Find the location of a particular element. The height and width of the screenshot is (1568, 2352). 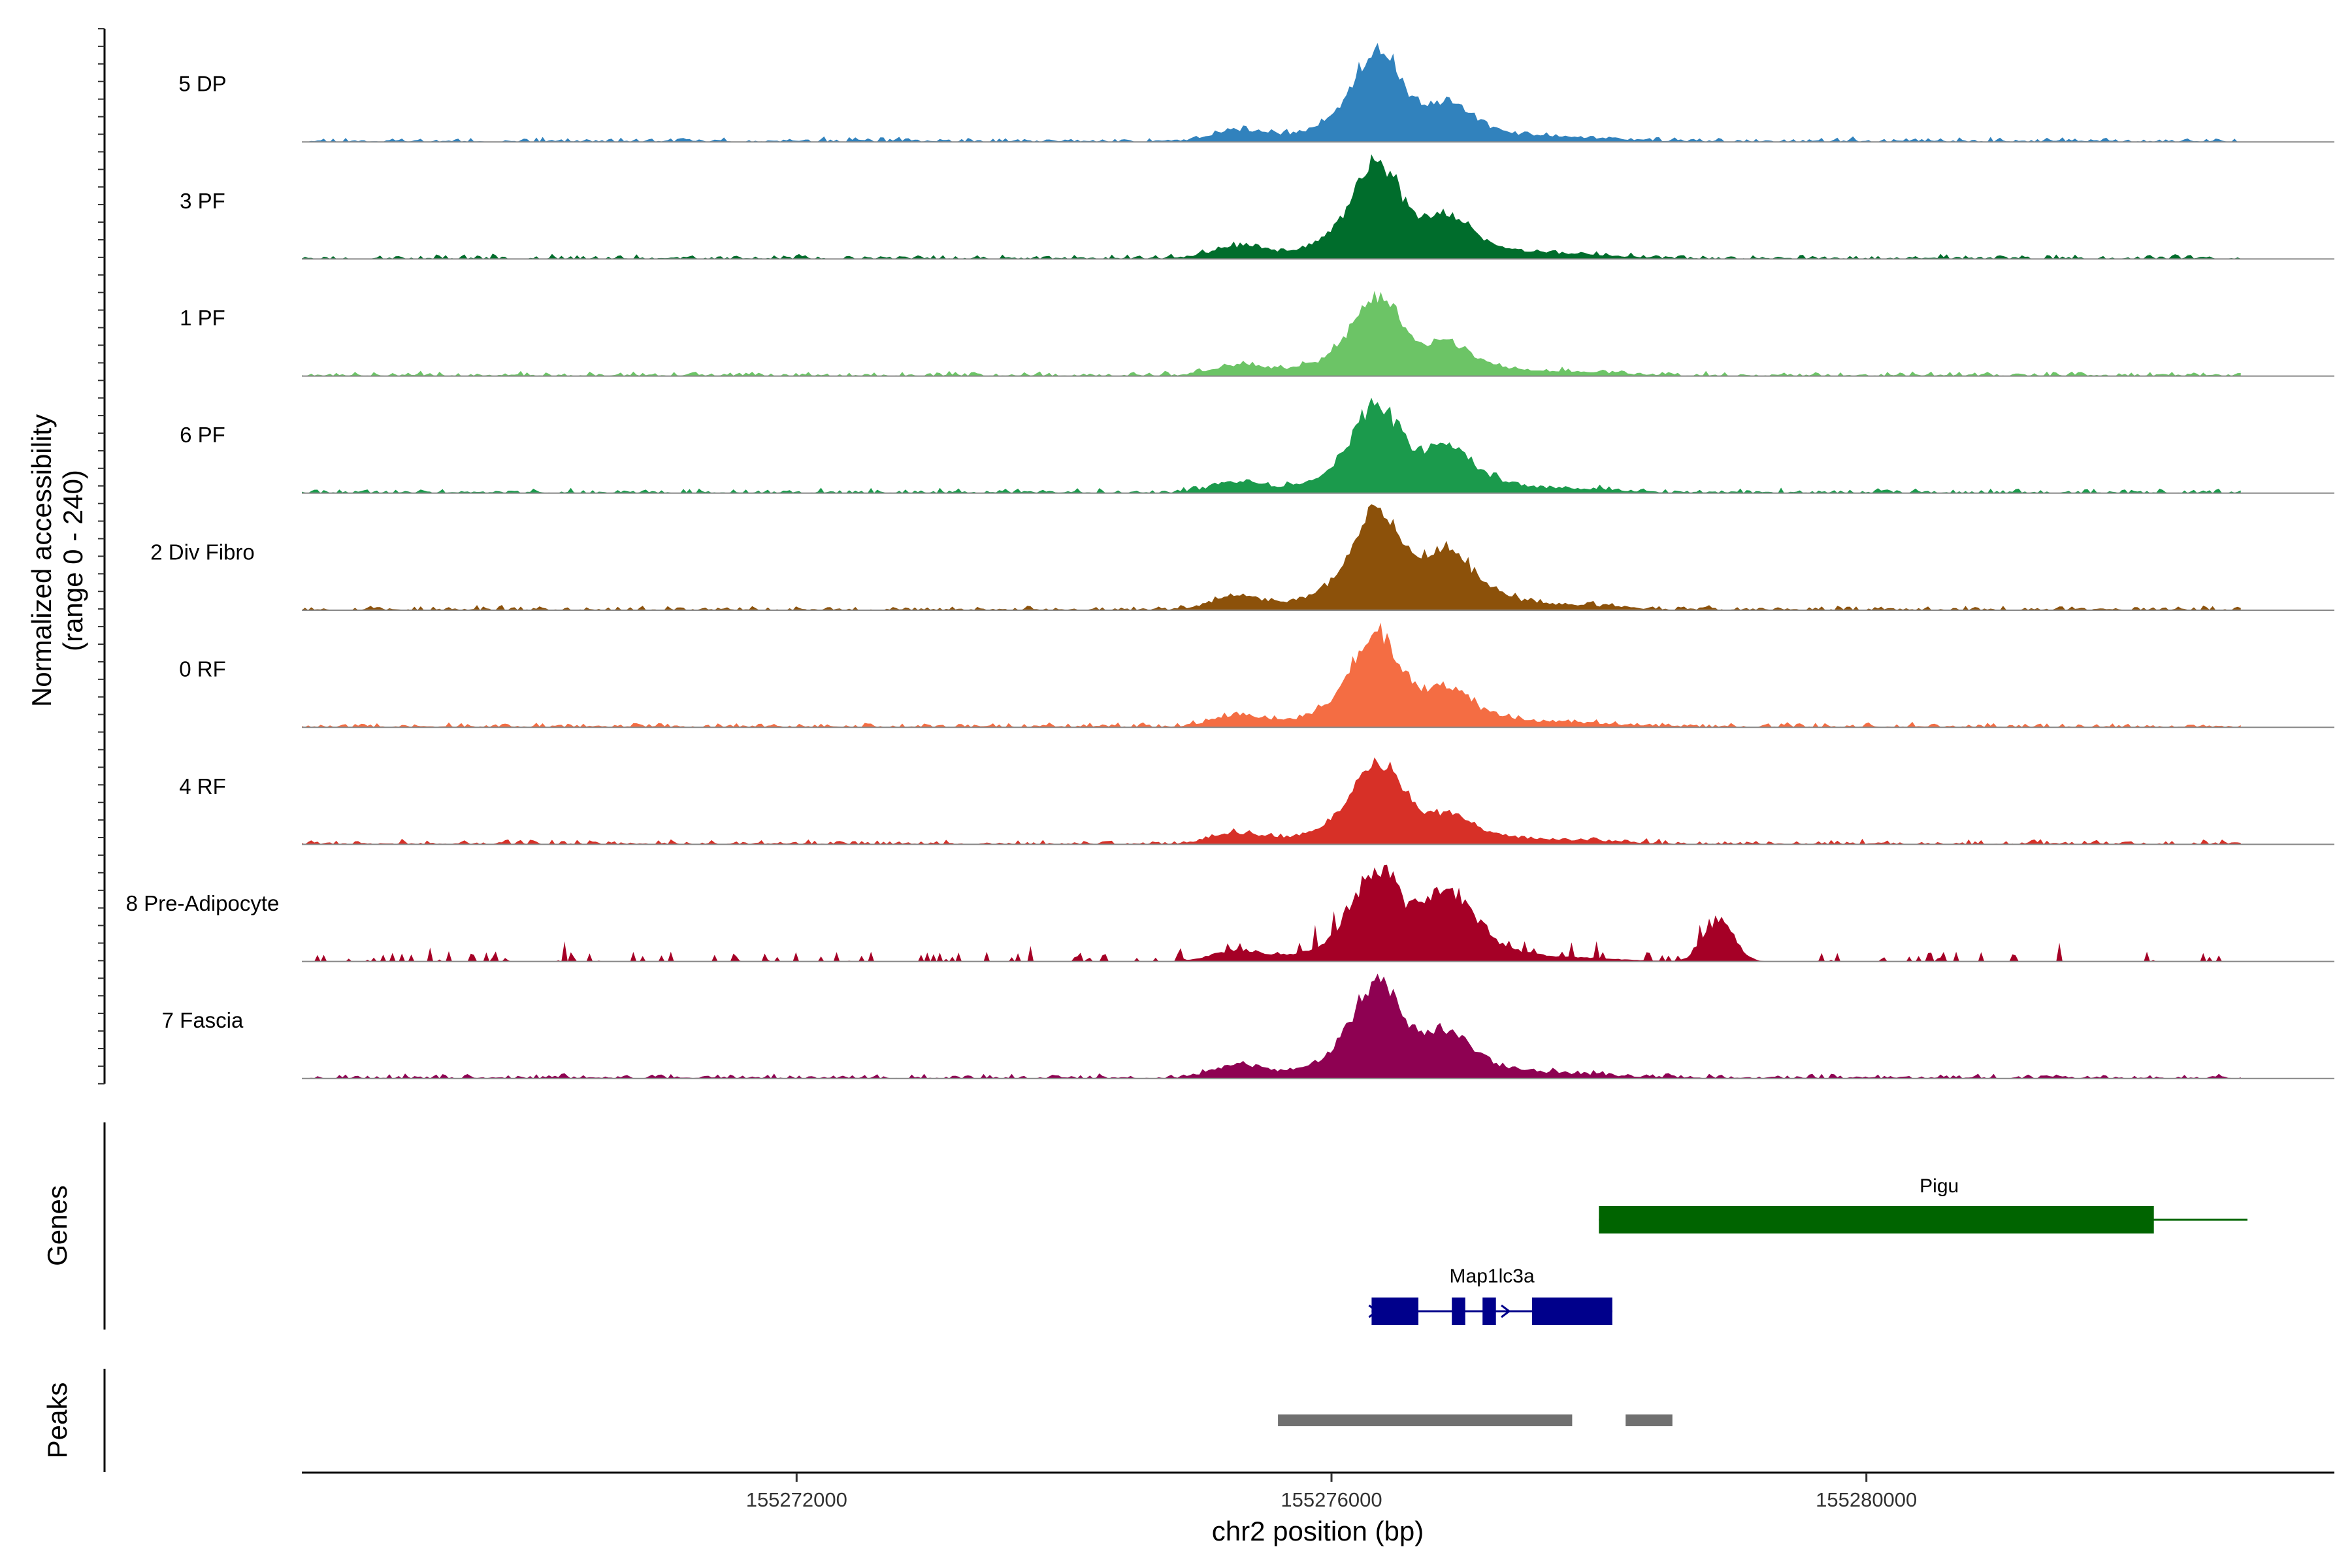

gene-map1lc3a: Map1lc3a is located at coordinates (1490, 1295).